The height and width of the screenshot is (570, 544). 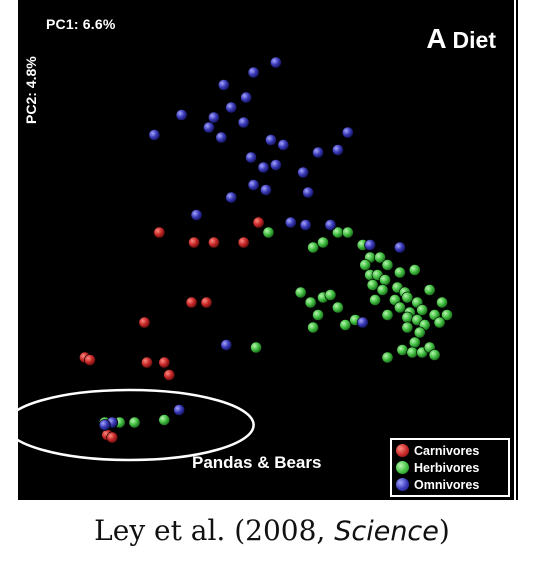 I want to click on legend-item-carnivores: Carnivores, so click(x=452, y=450).